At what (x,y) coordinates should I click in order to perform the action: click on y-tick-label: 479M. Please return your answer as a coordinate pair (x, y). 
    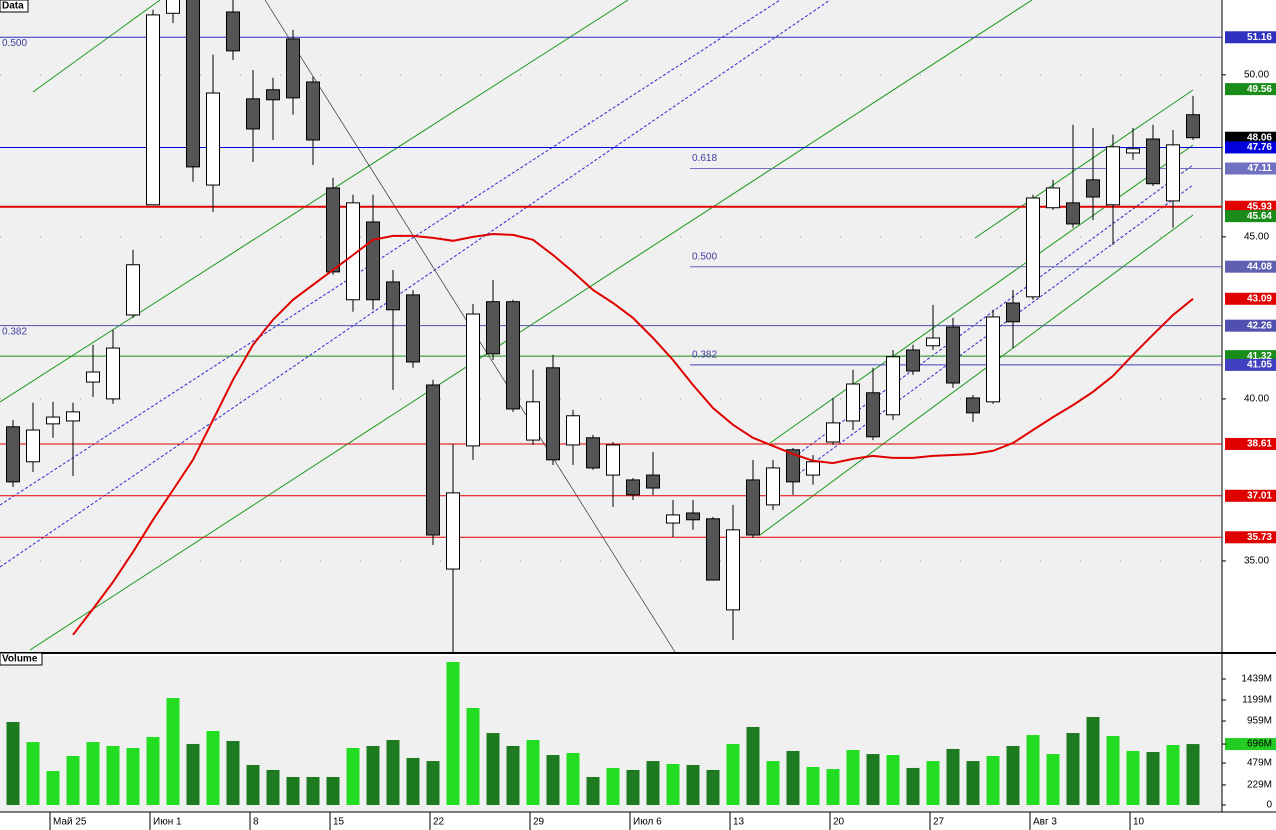
    Looking at the image, I should click on (1259, 763).